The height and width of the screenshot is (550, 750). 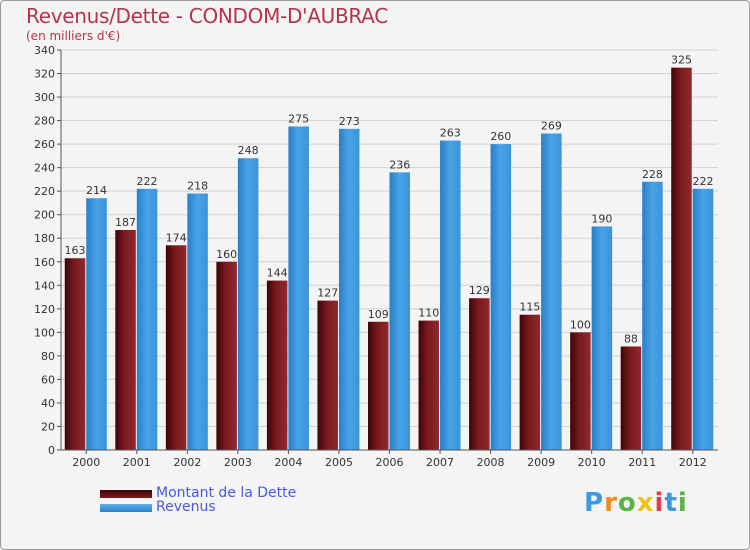 What do you see at coordinates (378, 314) in the screenshot?
I see `data-label-debt: 109` at bounding box center [378, 314].